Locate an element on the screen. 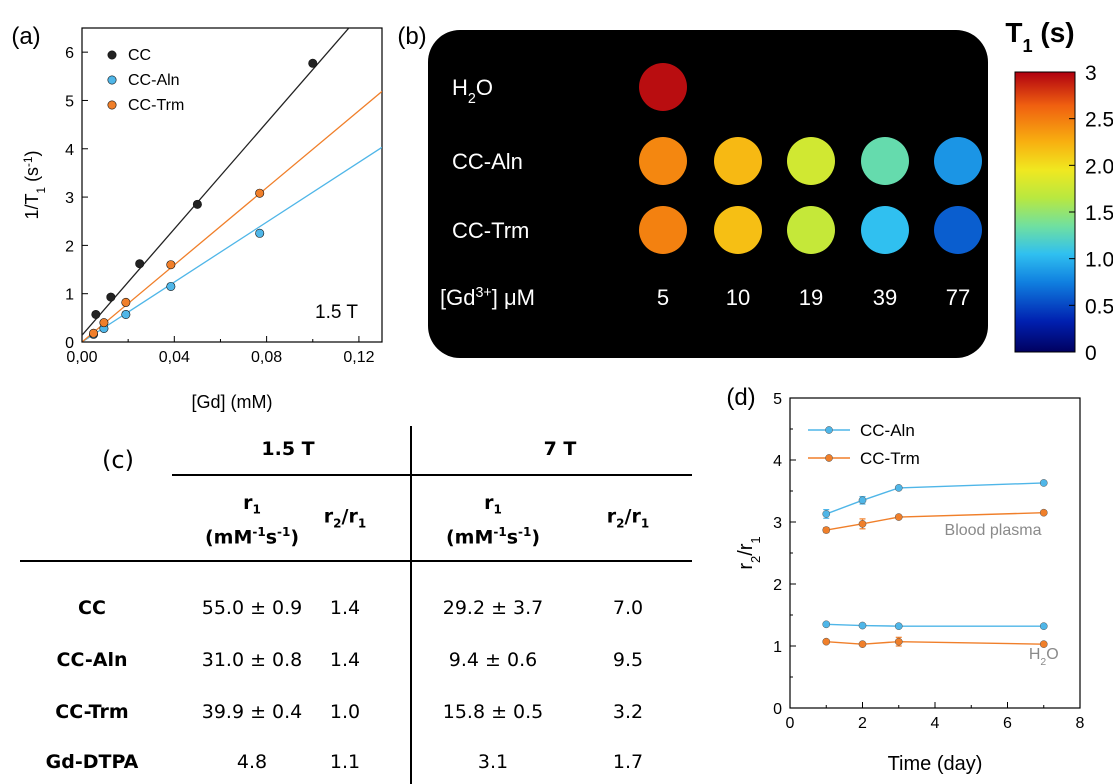 Image resolution: width=1113 pixels, height=784 pixels. panel-d-y-axis-label: r2/r1 is located at coordinates (749, 552).